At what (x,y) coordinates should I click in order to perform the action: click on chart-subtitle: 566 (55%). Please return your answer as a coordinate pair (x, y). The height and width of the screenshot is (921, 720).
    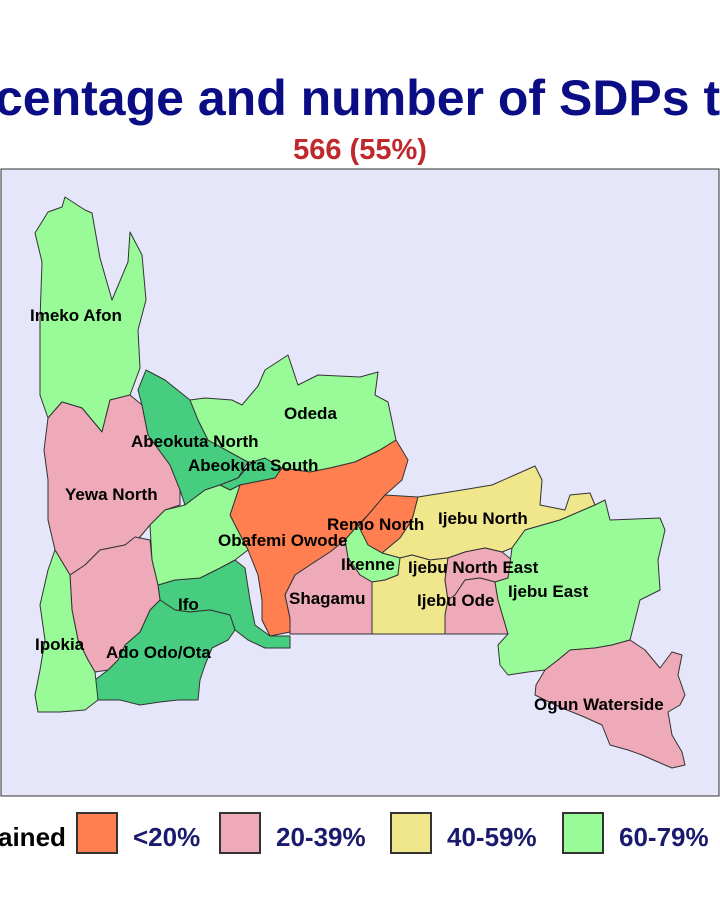
    Looking at the image, I should click on (360, 150).